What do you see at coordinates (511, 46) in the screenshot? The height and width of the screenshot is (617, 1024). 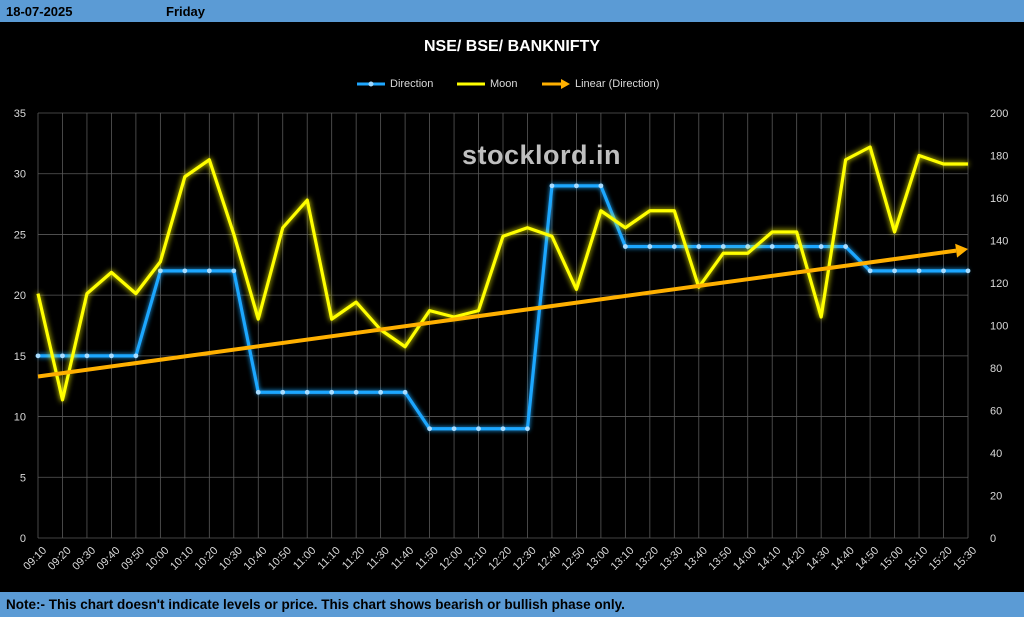 I see `chart-title: NSE/ BSE/ BANKNIFTY` at bounding box center [511, 46].